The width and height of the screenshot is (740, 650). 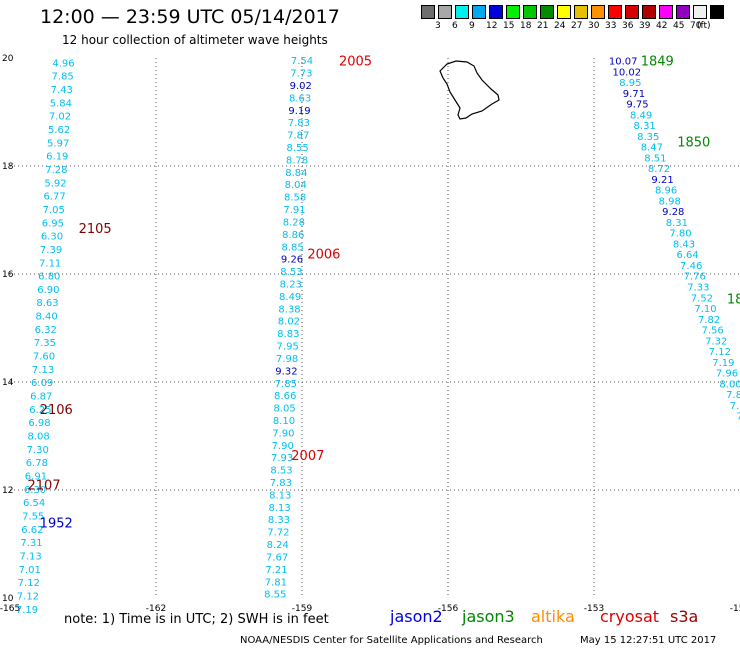 I want to click on wave-height-value: 8.13, so click(x=279, y=508).